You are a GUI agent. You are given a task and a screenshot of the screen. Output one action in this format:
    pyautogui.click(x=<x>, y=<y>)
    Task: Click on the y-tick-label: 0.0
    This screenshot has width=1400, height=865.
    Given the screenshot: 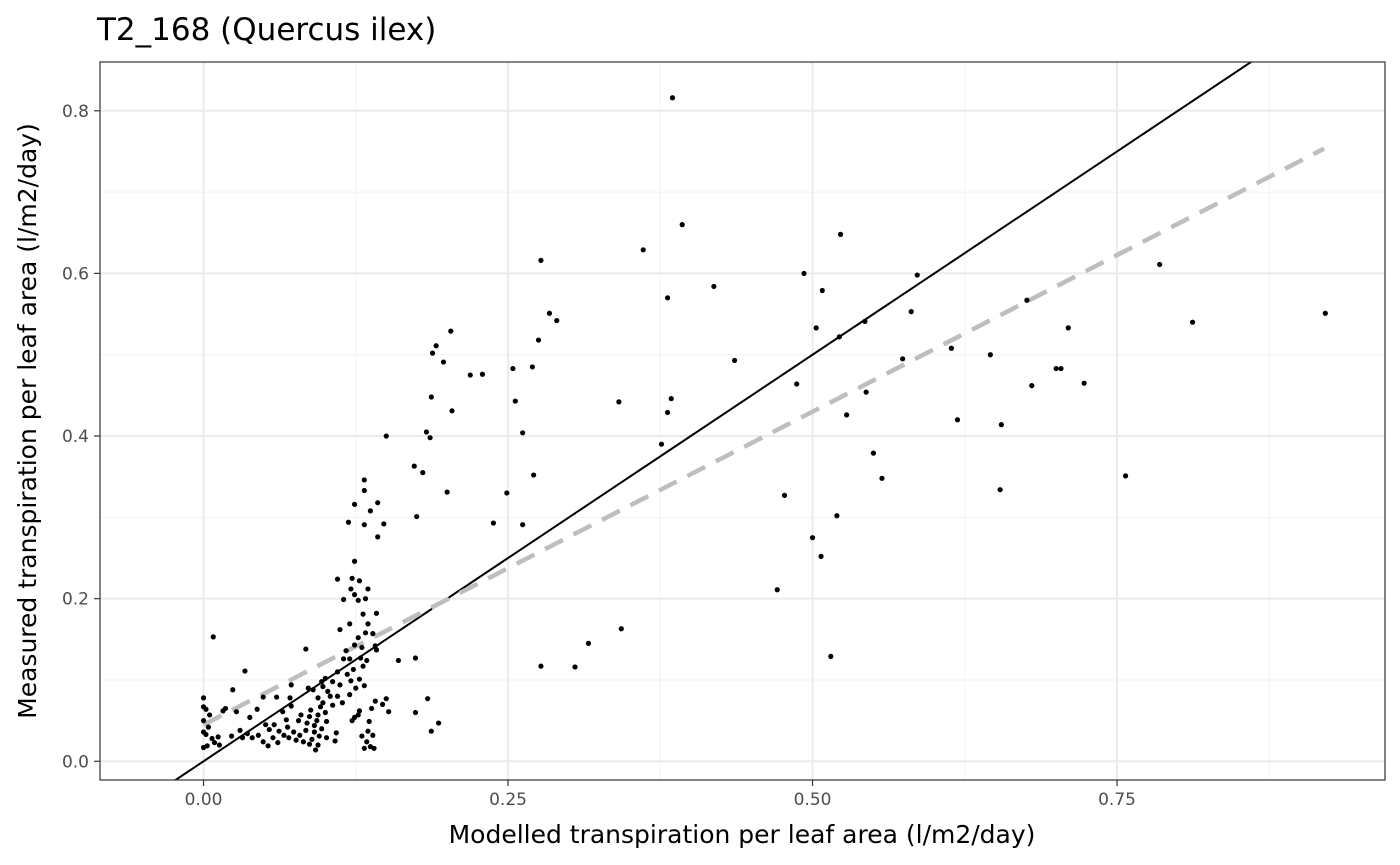 What is the action you would take?
    pyautogui.click(x=75, y=762)
    